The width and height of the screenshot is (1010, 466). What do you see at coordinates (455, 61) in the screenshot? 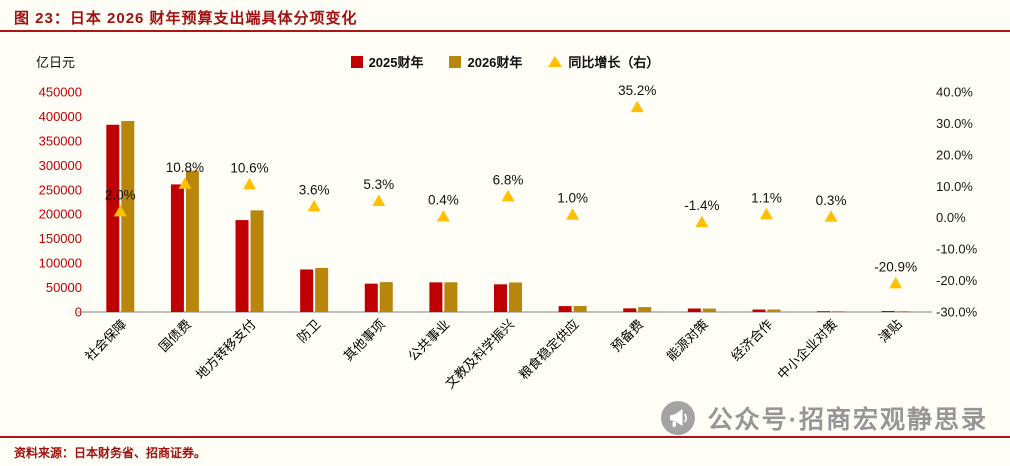
I see `legend-swatch-2026` at bounding box center [455, 61].